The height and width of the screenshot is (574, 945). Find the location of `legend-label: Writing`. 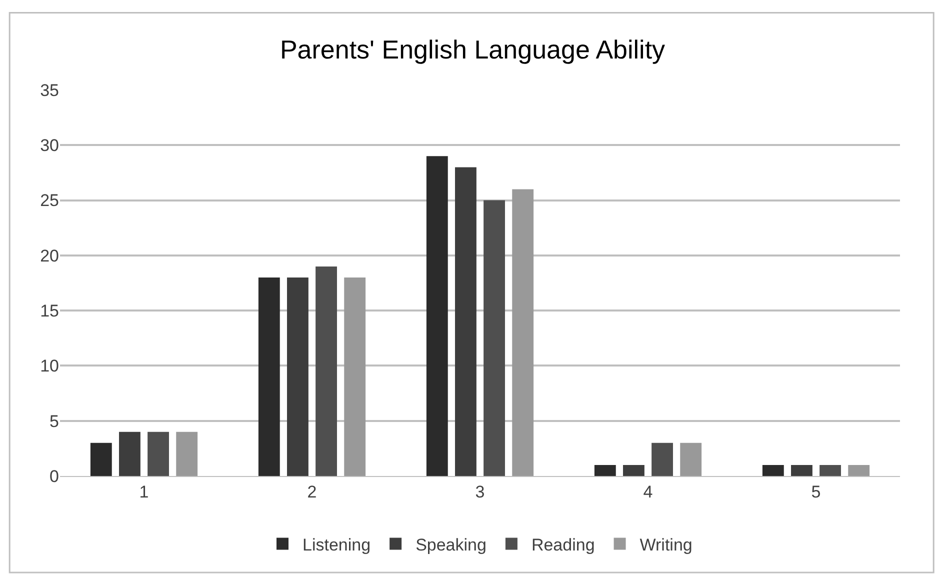

legend-label: Writing is located at coordinates (666, 544).